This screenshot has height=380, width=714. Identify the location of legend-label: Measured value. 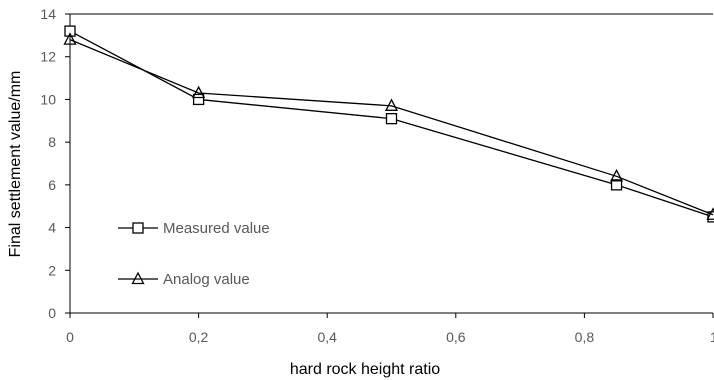
(216, 228).